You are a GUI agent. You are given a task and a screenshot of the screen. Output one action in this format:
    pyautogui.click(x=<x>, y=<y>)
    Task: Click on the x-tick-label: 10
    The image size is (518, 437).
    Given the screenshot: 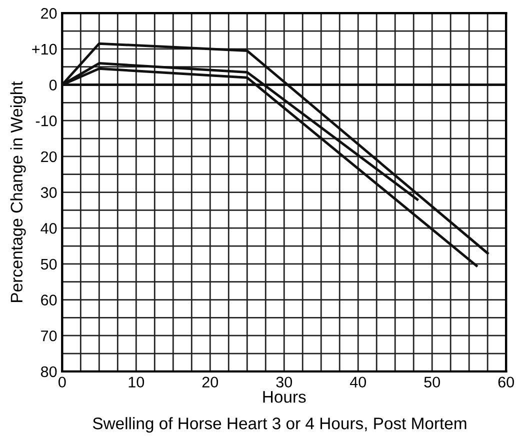 What is the action you would take?
    pyautogui.click(x=136, y=382)
    